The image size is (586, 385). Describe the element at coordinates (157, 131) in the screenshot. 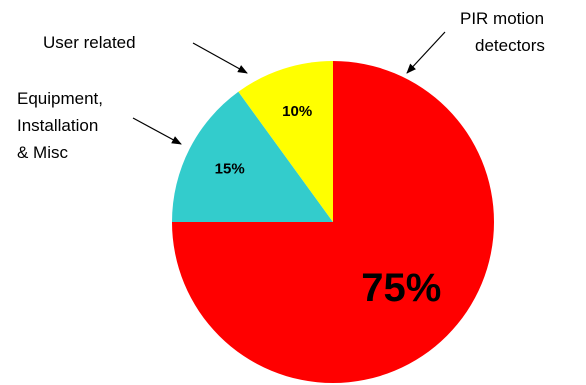

I see `arrow-equipment` at that location.